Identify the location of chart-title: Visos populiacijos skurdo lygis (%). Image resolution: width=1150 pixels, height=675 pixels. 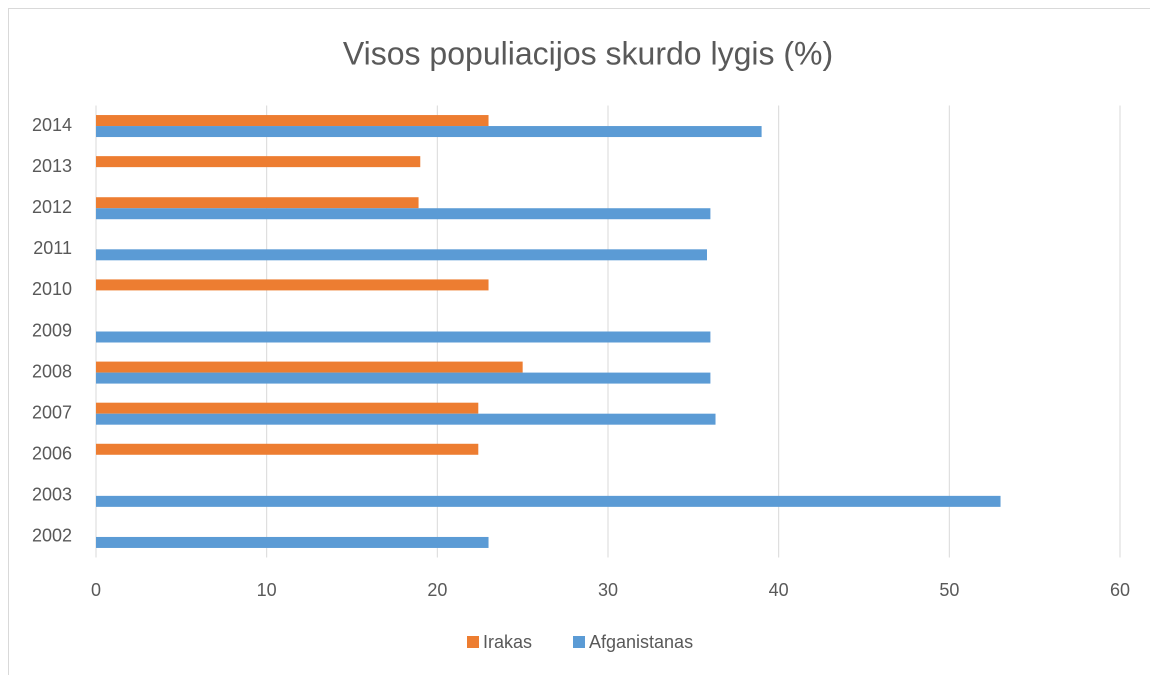
(588, 53).